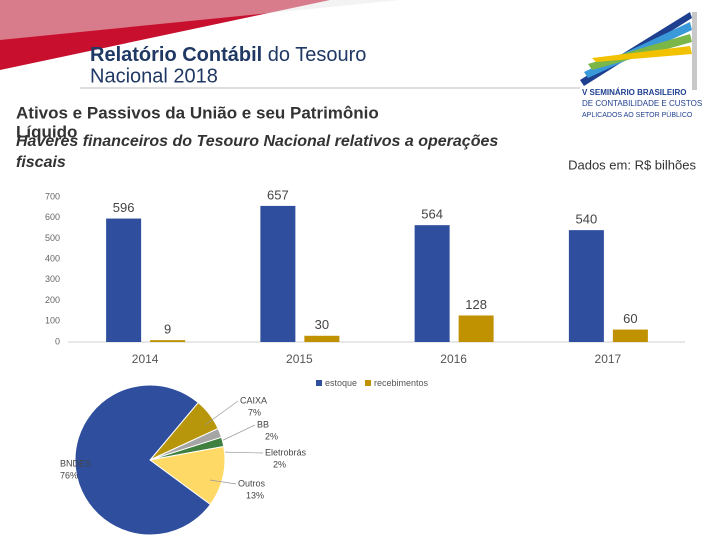 The height and width of the screenshot is (540, 720). I want to click on data-label: 564, so click(432, 214).